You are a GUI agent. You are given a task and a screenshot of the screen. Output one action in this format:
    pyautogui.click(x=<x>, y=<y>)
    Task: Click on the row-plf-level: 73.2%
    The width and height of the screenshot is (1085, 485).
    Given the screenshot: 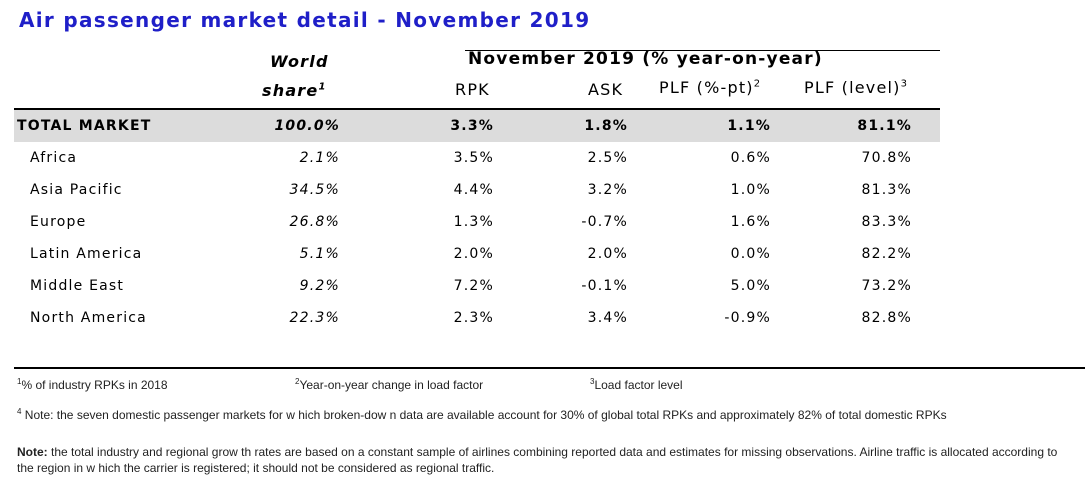 What is the action you would take?
    pyautogui.click(x=886, y=286)
    